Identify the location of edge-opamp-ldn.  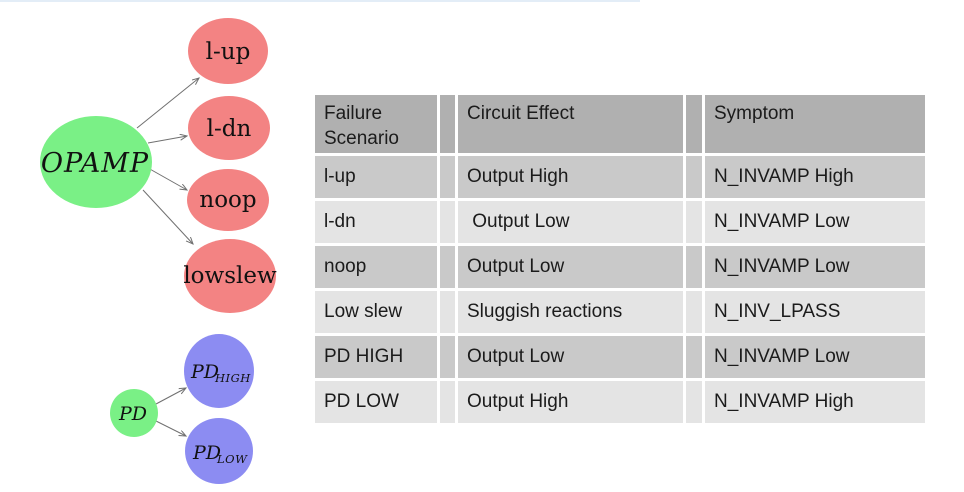
(167, 140).